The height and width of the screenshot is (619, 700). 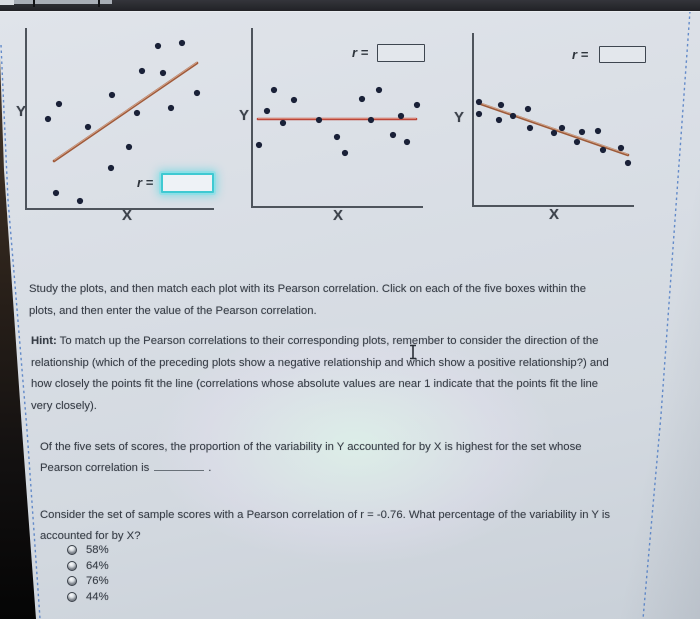 I want to click on plot1-y-axis-label: Y, so click(x=21, y=111).